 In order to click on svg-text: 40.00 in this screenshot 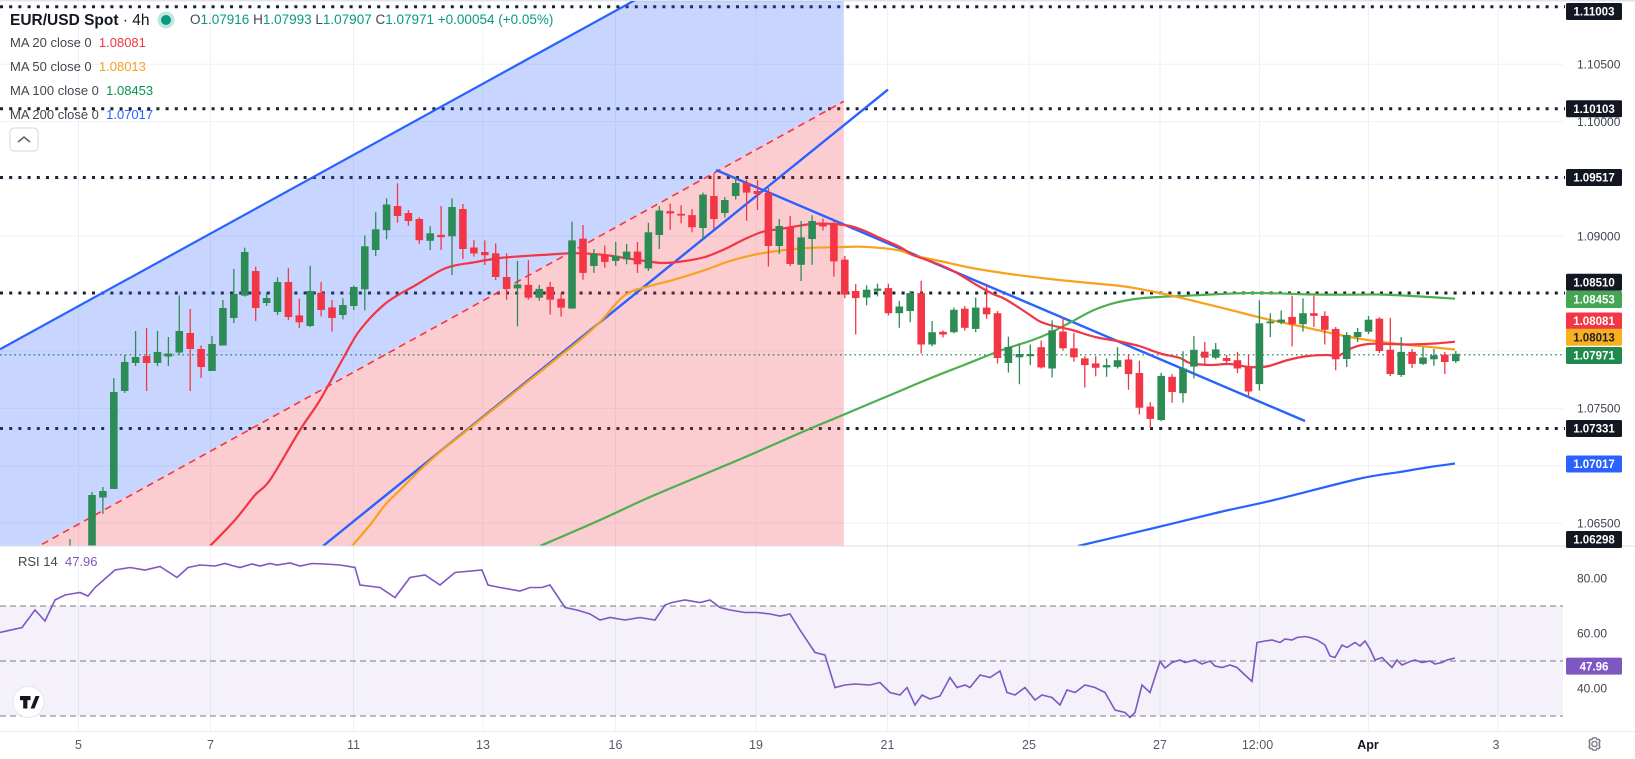, I will do `click(1592, 689)`.